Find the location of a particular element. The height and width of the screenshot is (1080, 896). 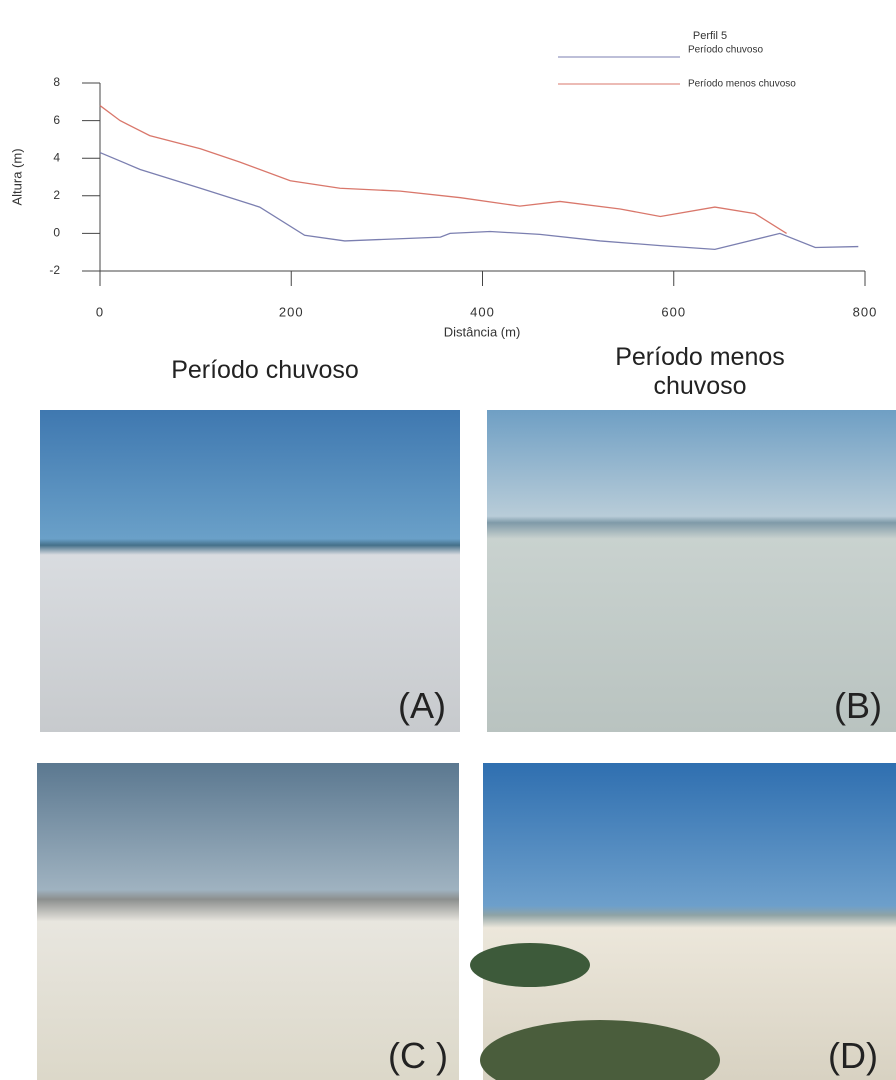

y-tick-label: 6 is located at coordinates (56, 120).